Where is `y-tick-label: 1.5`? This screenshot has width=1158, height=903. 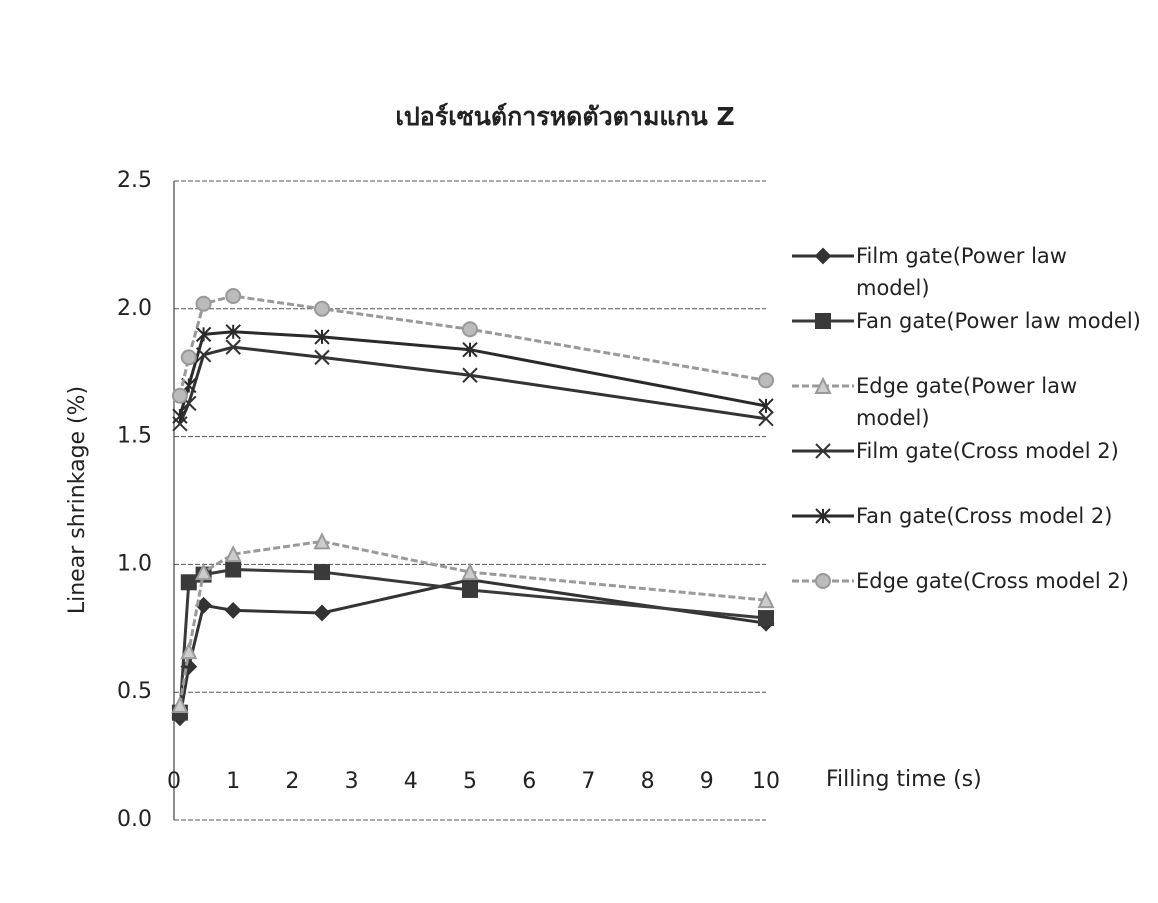
y-tick-label: 1.5 is located at coordinates (134, 436).